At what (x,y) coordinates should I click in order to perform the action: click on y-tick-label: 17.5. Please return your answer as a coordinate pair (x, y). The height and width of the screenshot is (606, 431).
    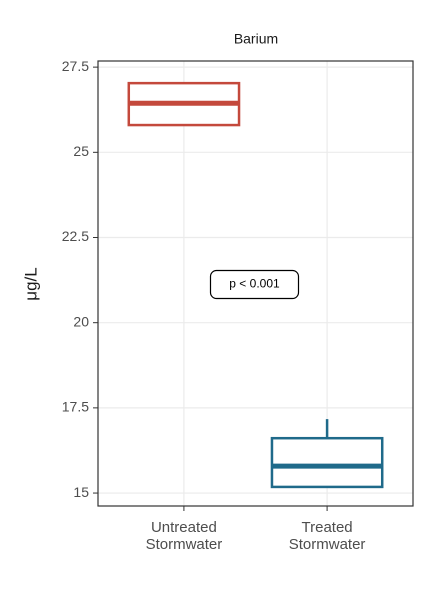
    Looking at the image, I should click on (75, 407).